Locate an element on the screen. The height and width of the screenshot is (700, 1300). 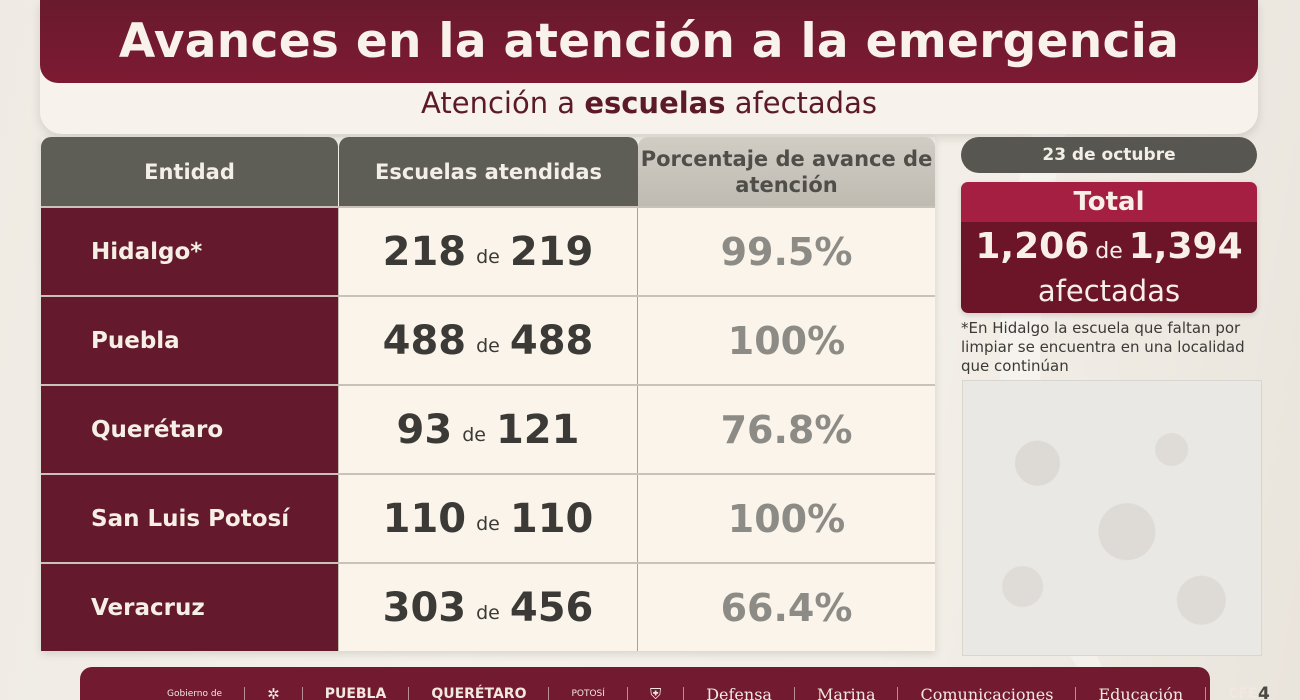
schools-count: 488 de 488 is located at coordinates (487, 340).